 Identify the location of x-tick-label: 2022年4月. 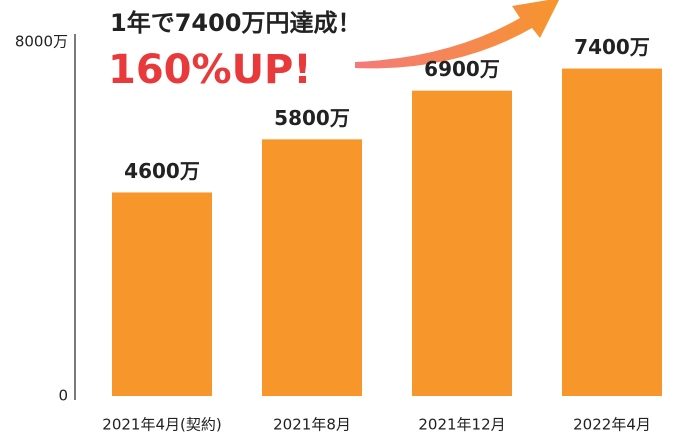
(612, 425).